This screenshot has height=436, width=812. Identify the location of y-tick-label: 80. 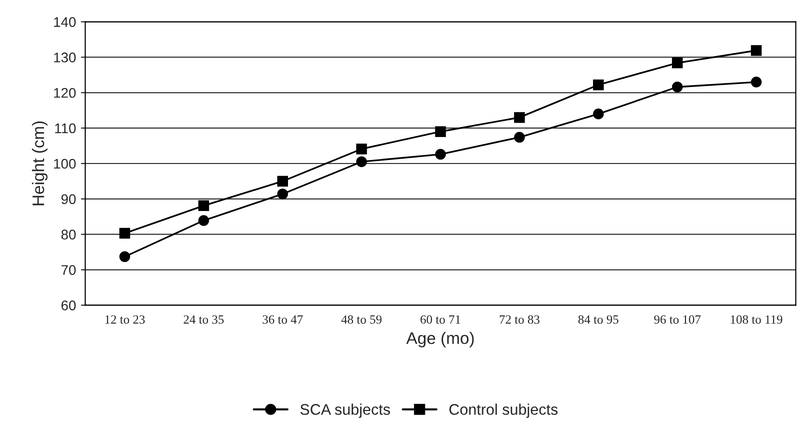
(68, 235).